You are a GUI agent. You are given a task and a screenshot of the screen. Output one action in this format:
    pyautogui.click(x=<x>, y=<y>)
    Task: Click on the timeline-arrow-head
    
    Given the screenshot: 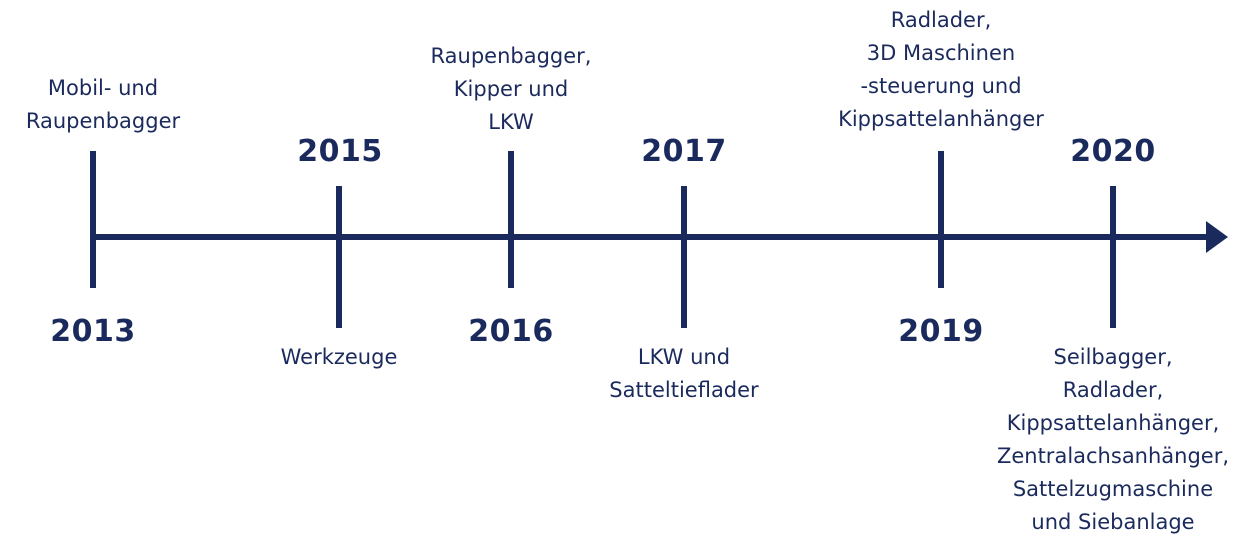 What is the action you would take?
    pyautogui.click(x=1217, y=237)
    